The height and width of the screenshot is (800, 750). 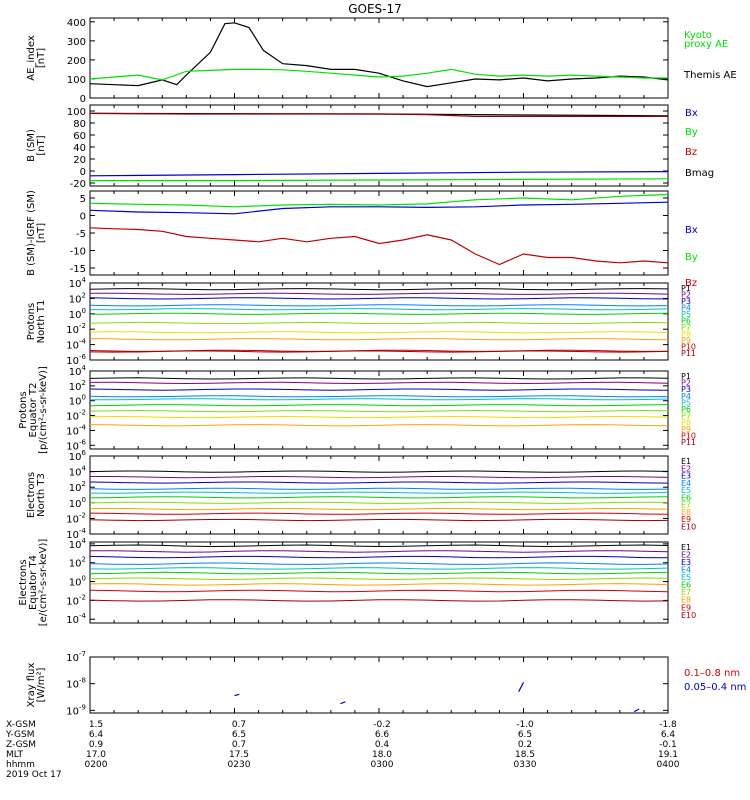 What do you see at coordinates (96, 735) in the screenshot?
I see `x-row-value: 6.4` at bounding box center [96, 735].